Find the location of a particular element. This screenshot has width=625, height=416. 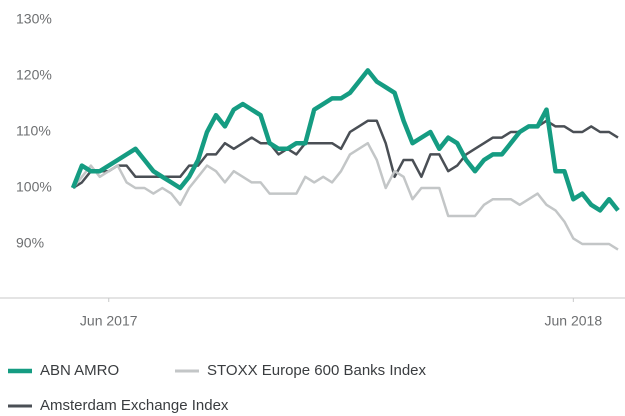

y-tick-label: 100% is located at coordinates (34, 187).